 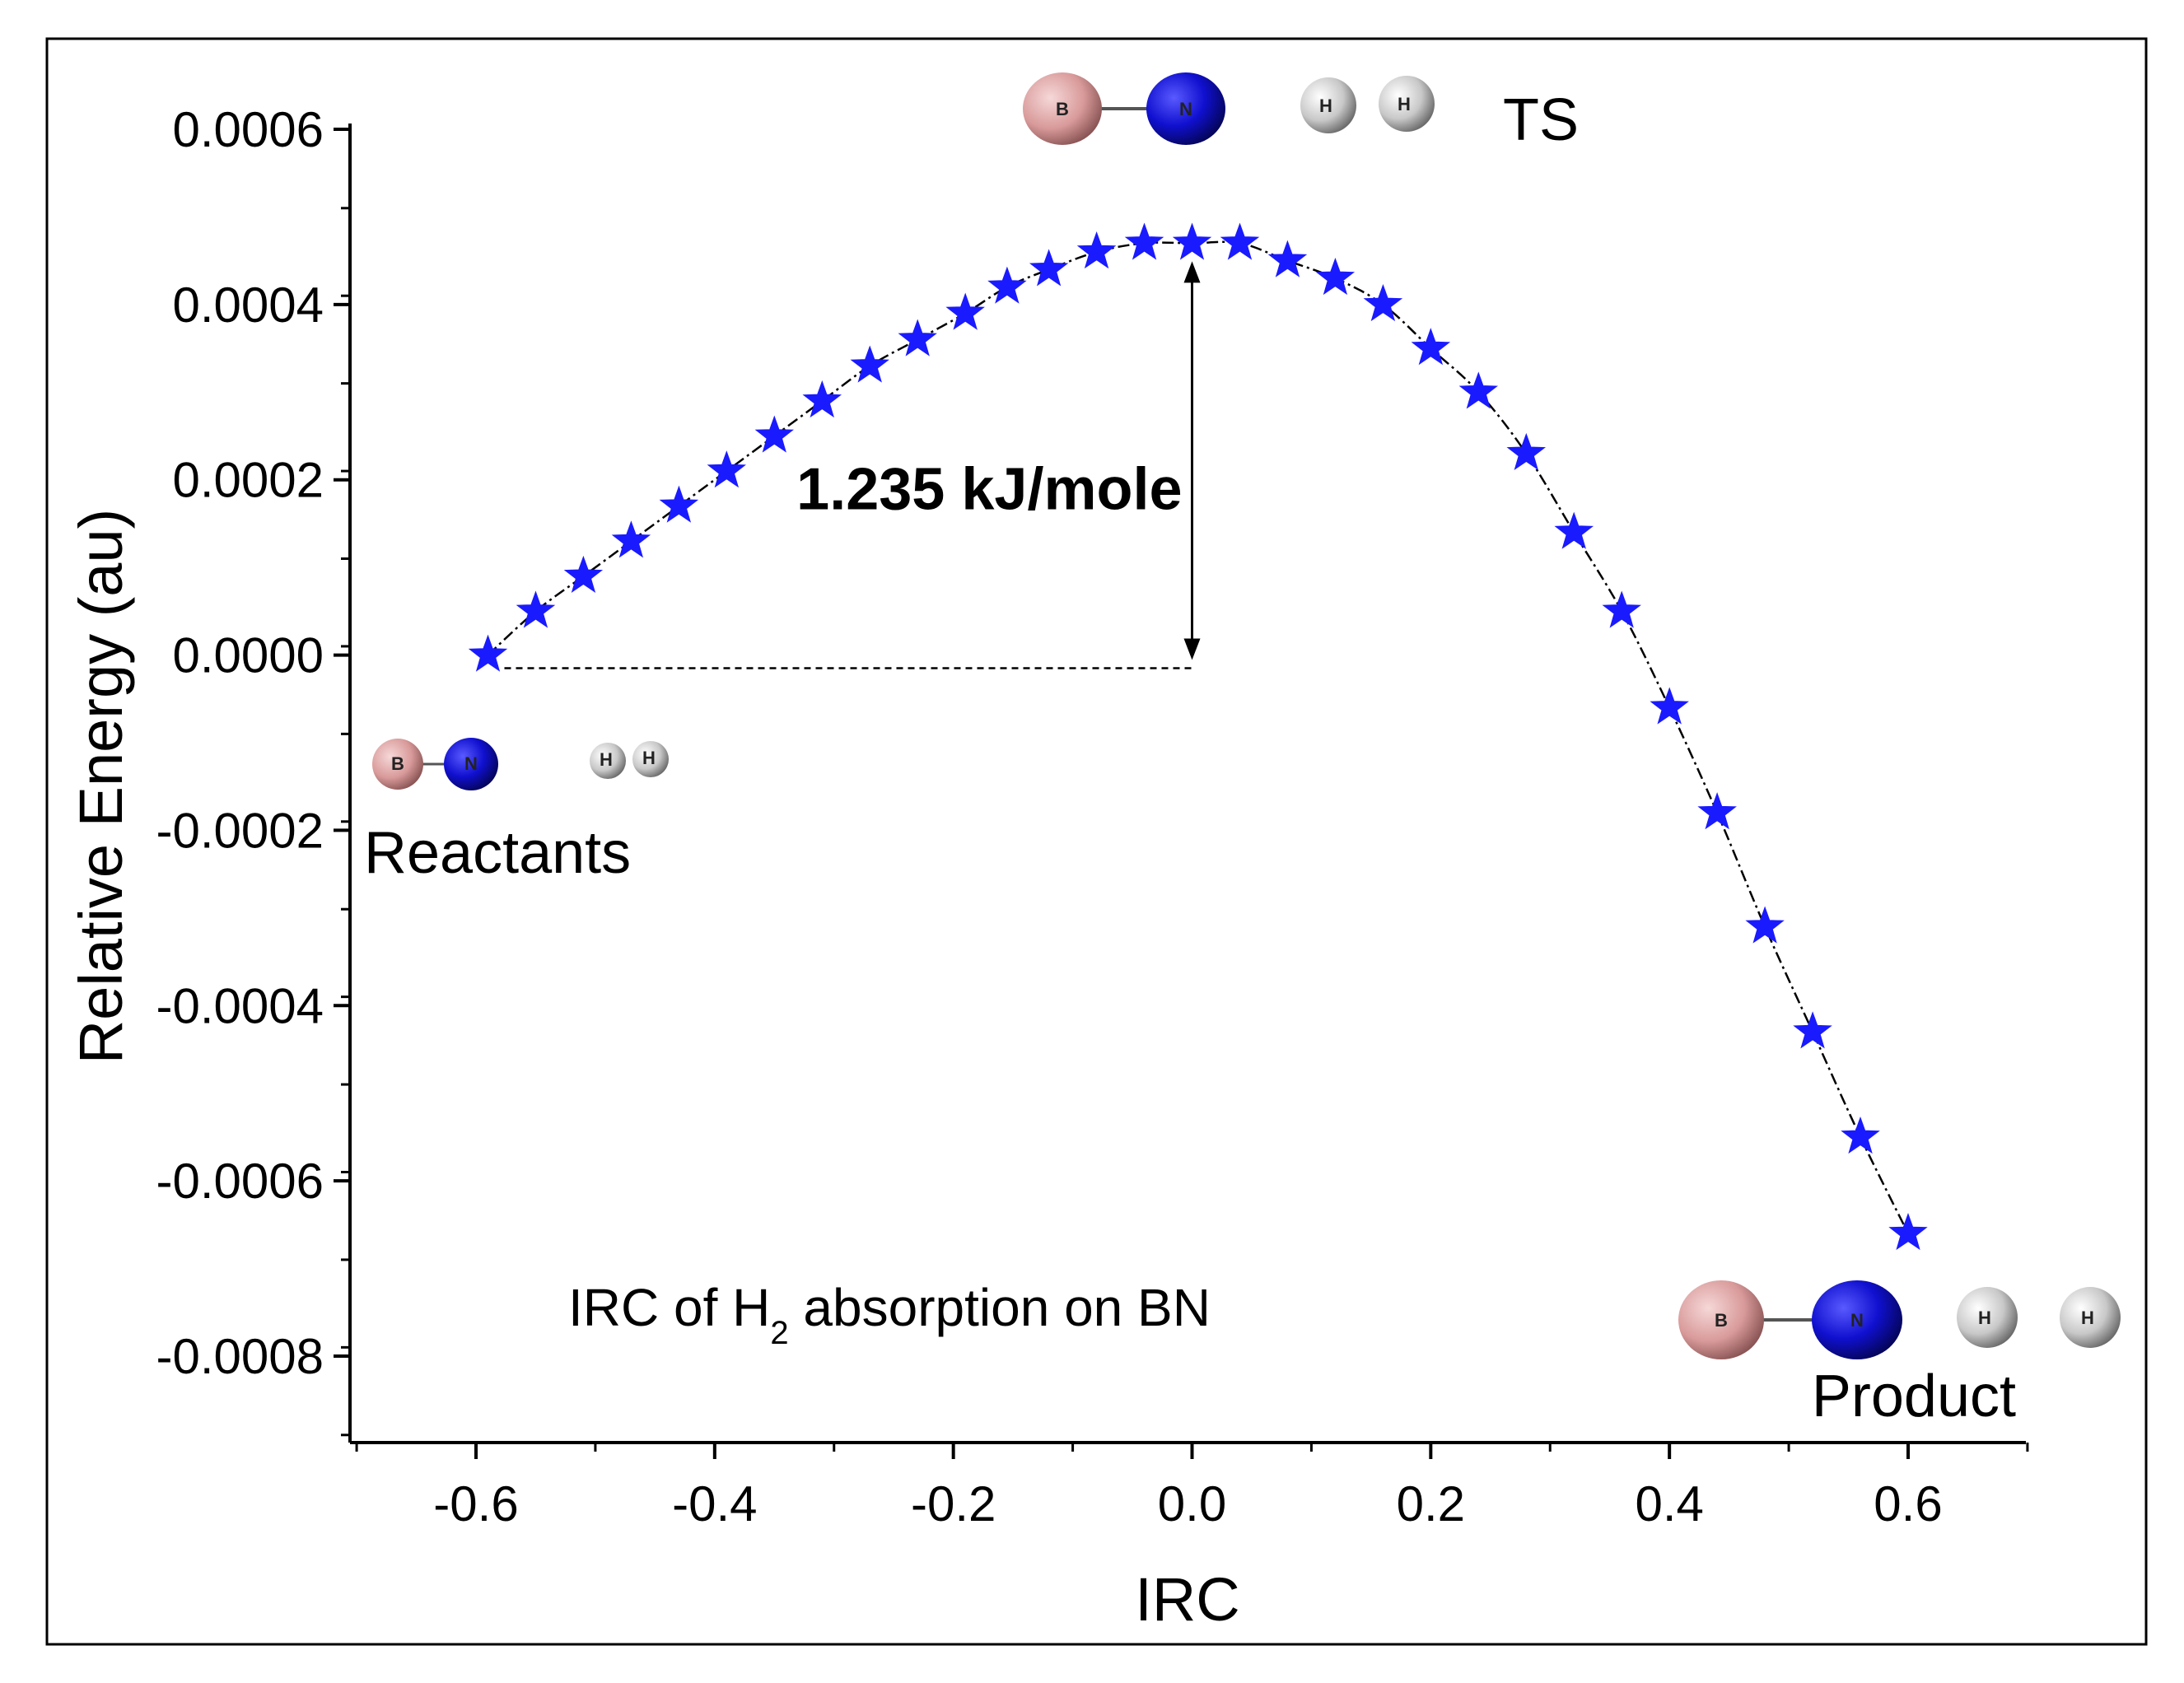 What do you see at coordinates (240, 1181) in the screenshot?
I see `y-tick-label: -0.0006` at bounding box center [240, 1181].